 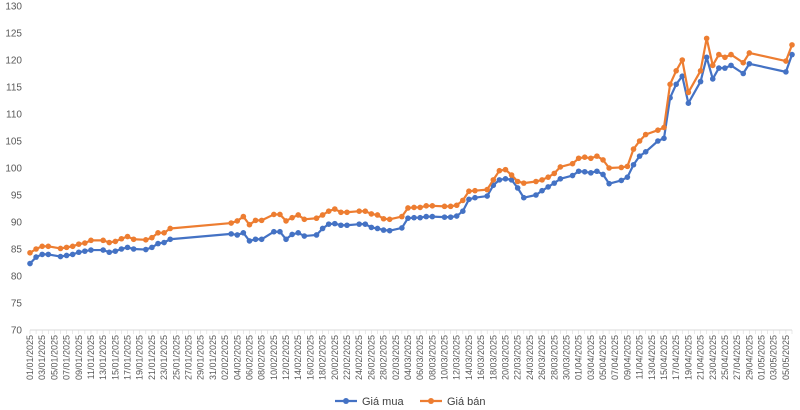 I want to click on x-tick-label: 19/04/2025, so click(x=688, y=357).